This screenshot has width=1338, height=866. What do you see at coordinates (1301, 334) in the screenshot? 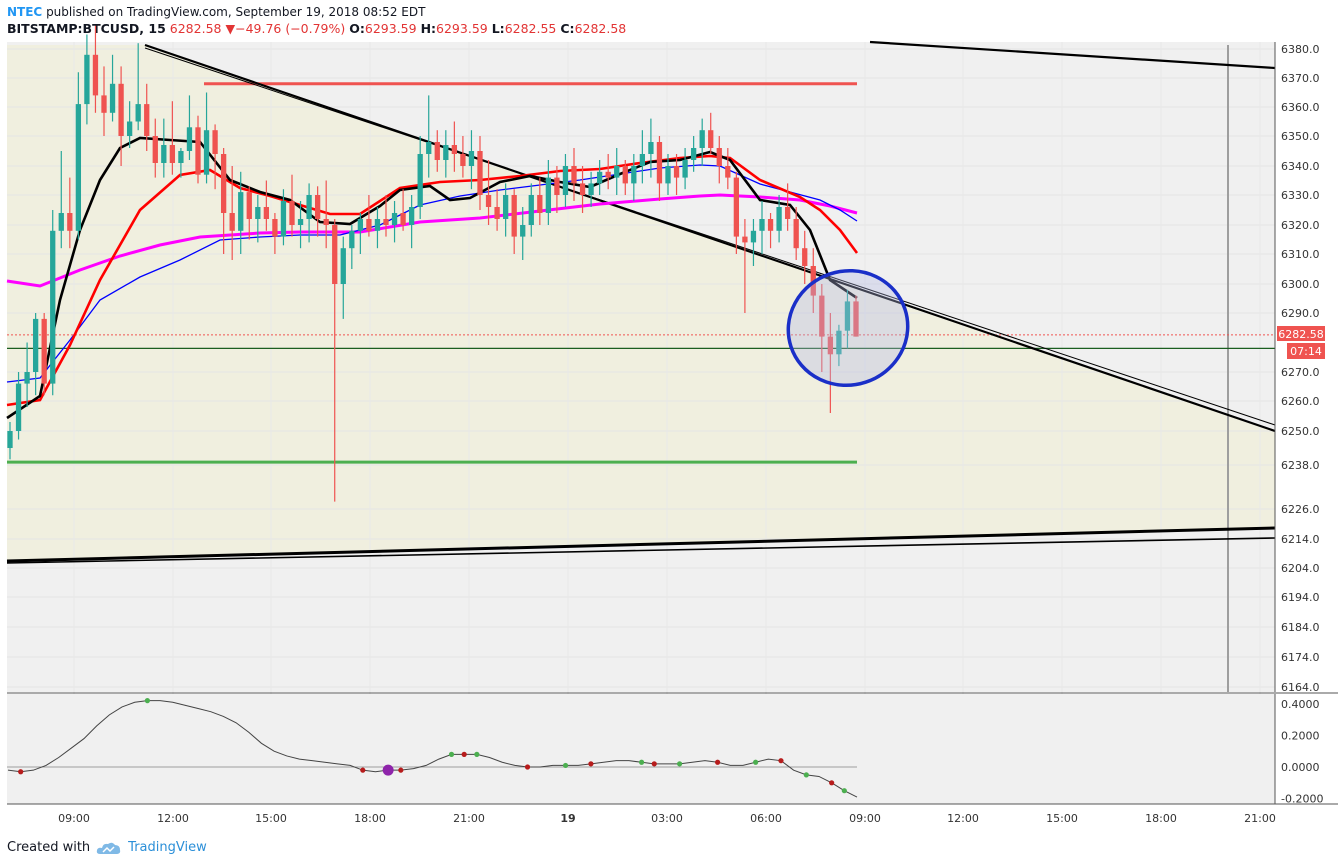
I see `last-price-badge-text: 6282.58` at bounding box center [1301, 334].